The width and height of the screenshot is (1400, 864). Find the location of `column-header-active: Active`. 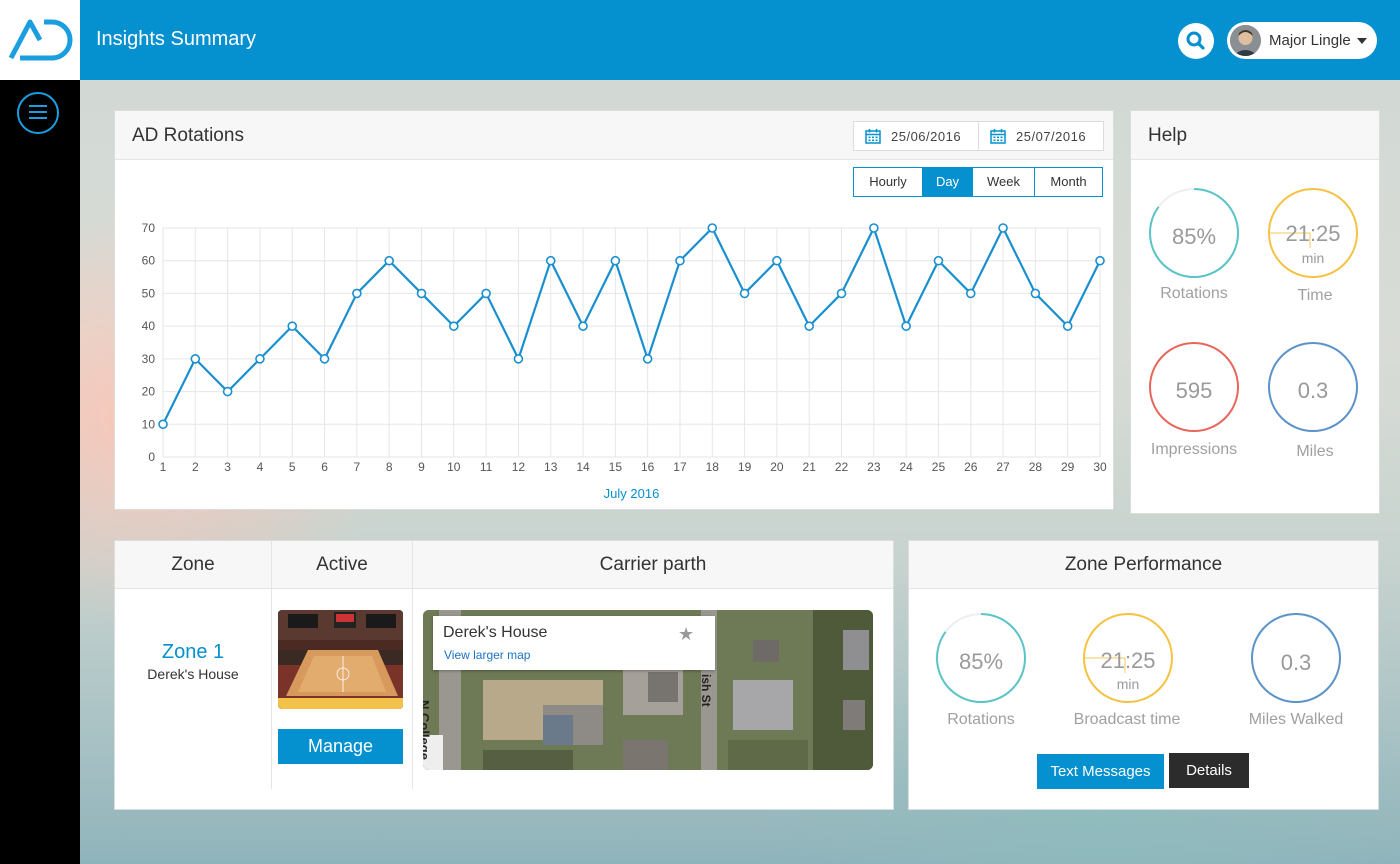

column-header-active: Active is located at coordinates (341, 565).